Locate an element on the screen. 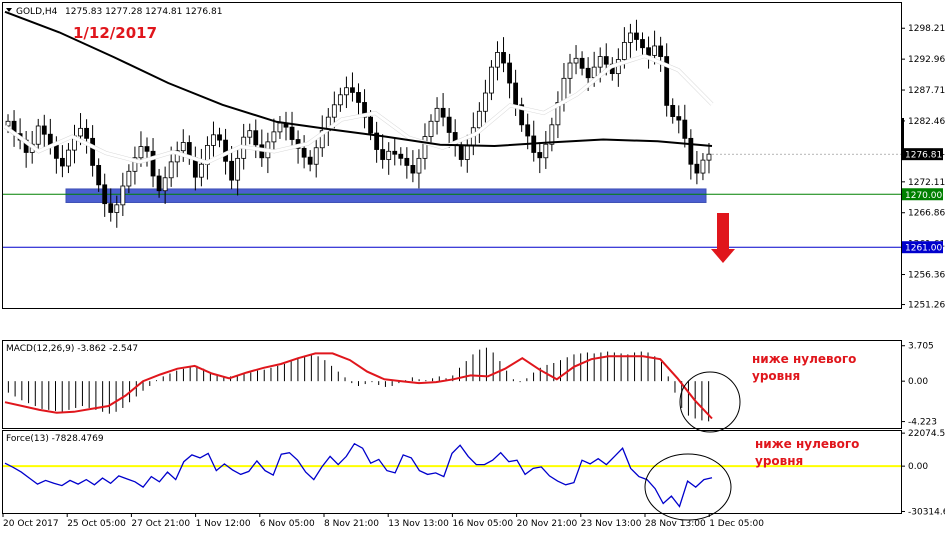 The width and height of the screenshot is (945, 534). x-tick-label: 27 Oct 21:00 is located at coordinates (160, 524).